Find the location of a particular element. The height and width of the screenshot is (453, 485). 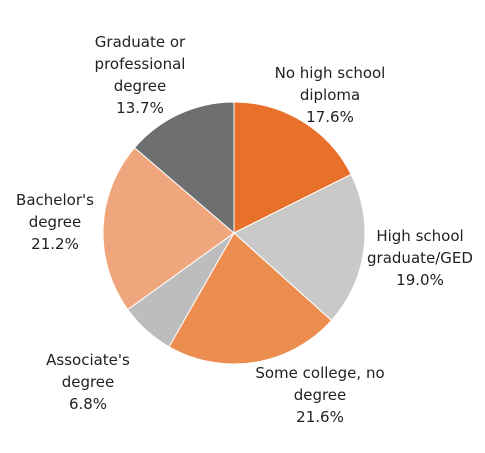

category-label: Graduate or professional degree is located at coordinates (140, 64).